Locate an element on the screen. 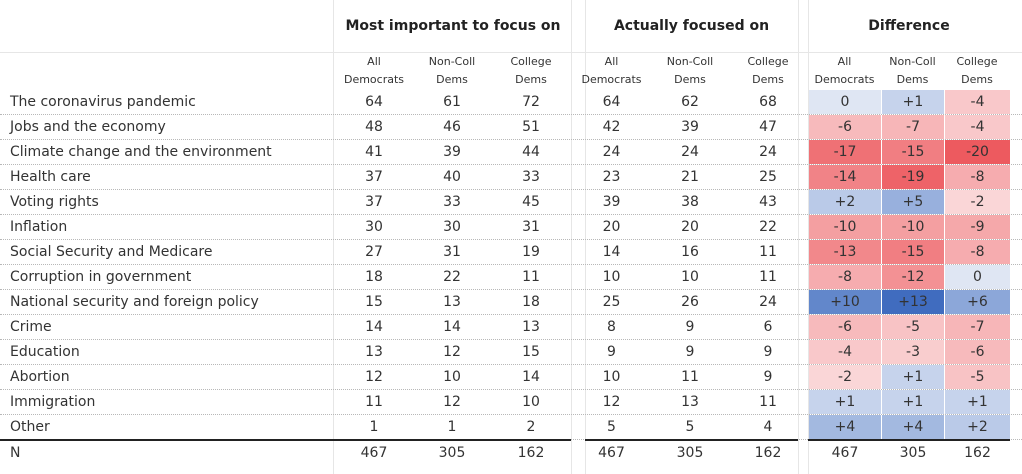  value-cell: 45 is located at coordinates (531, 202).